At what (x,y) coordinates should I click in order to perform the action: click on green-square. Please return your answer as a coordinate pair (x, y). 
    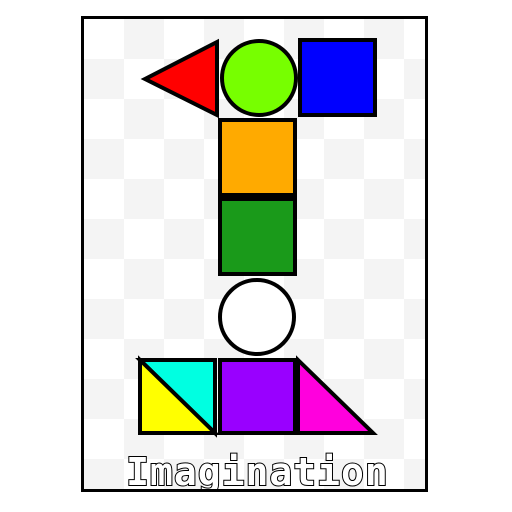
    Looking at the image, I should click on (257, 236).